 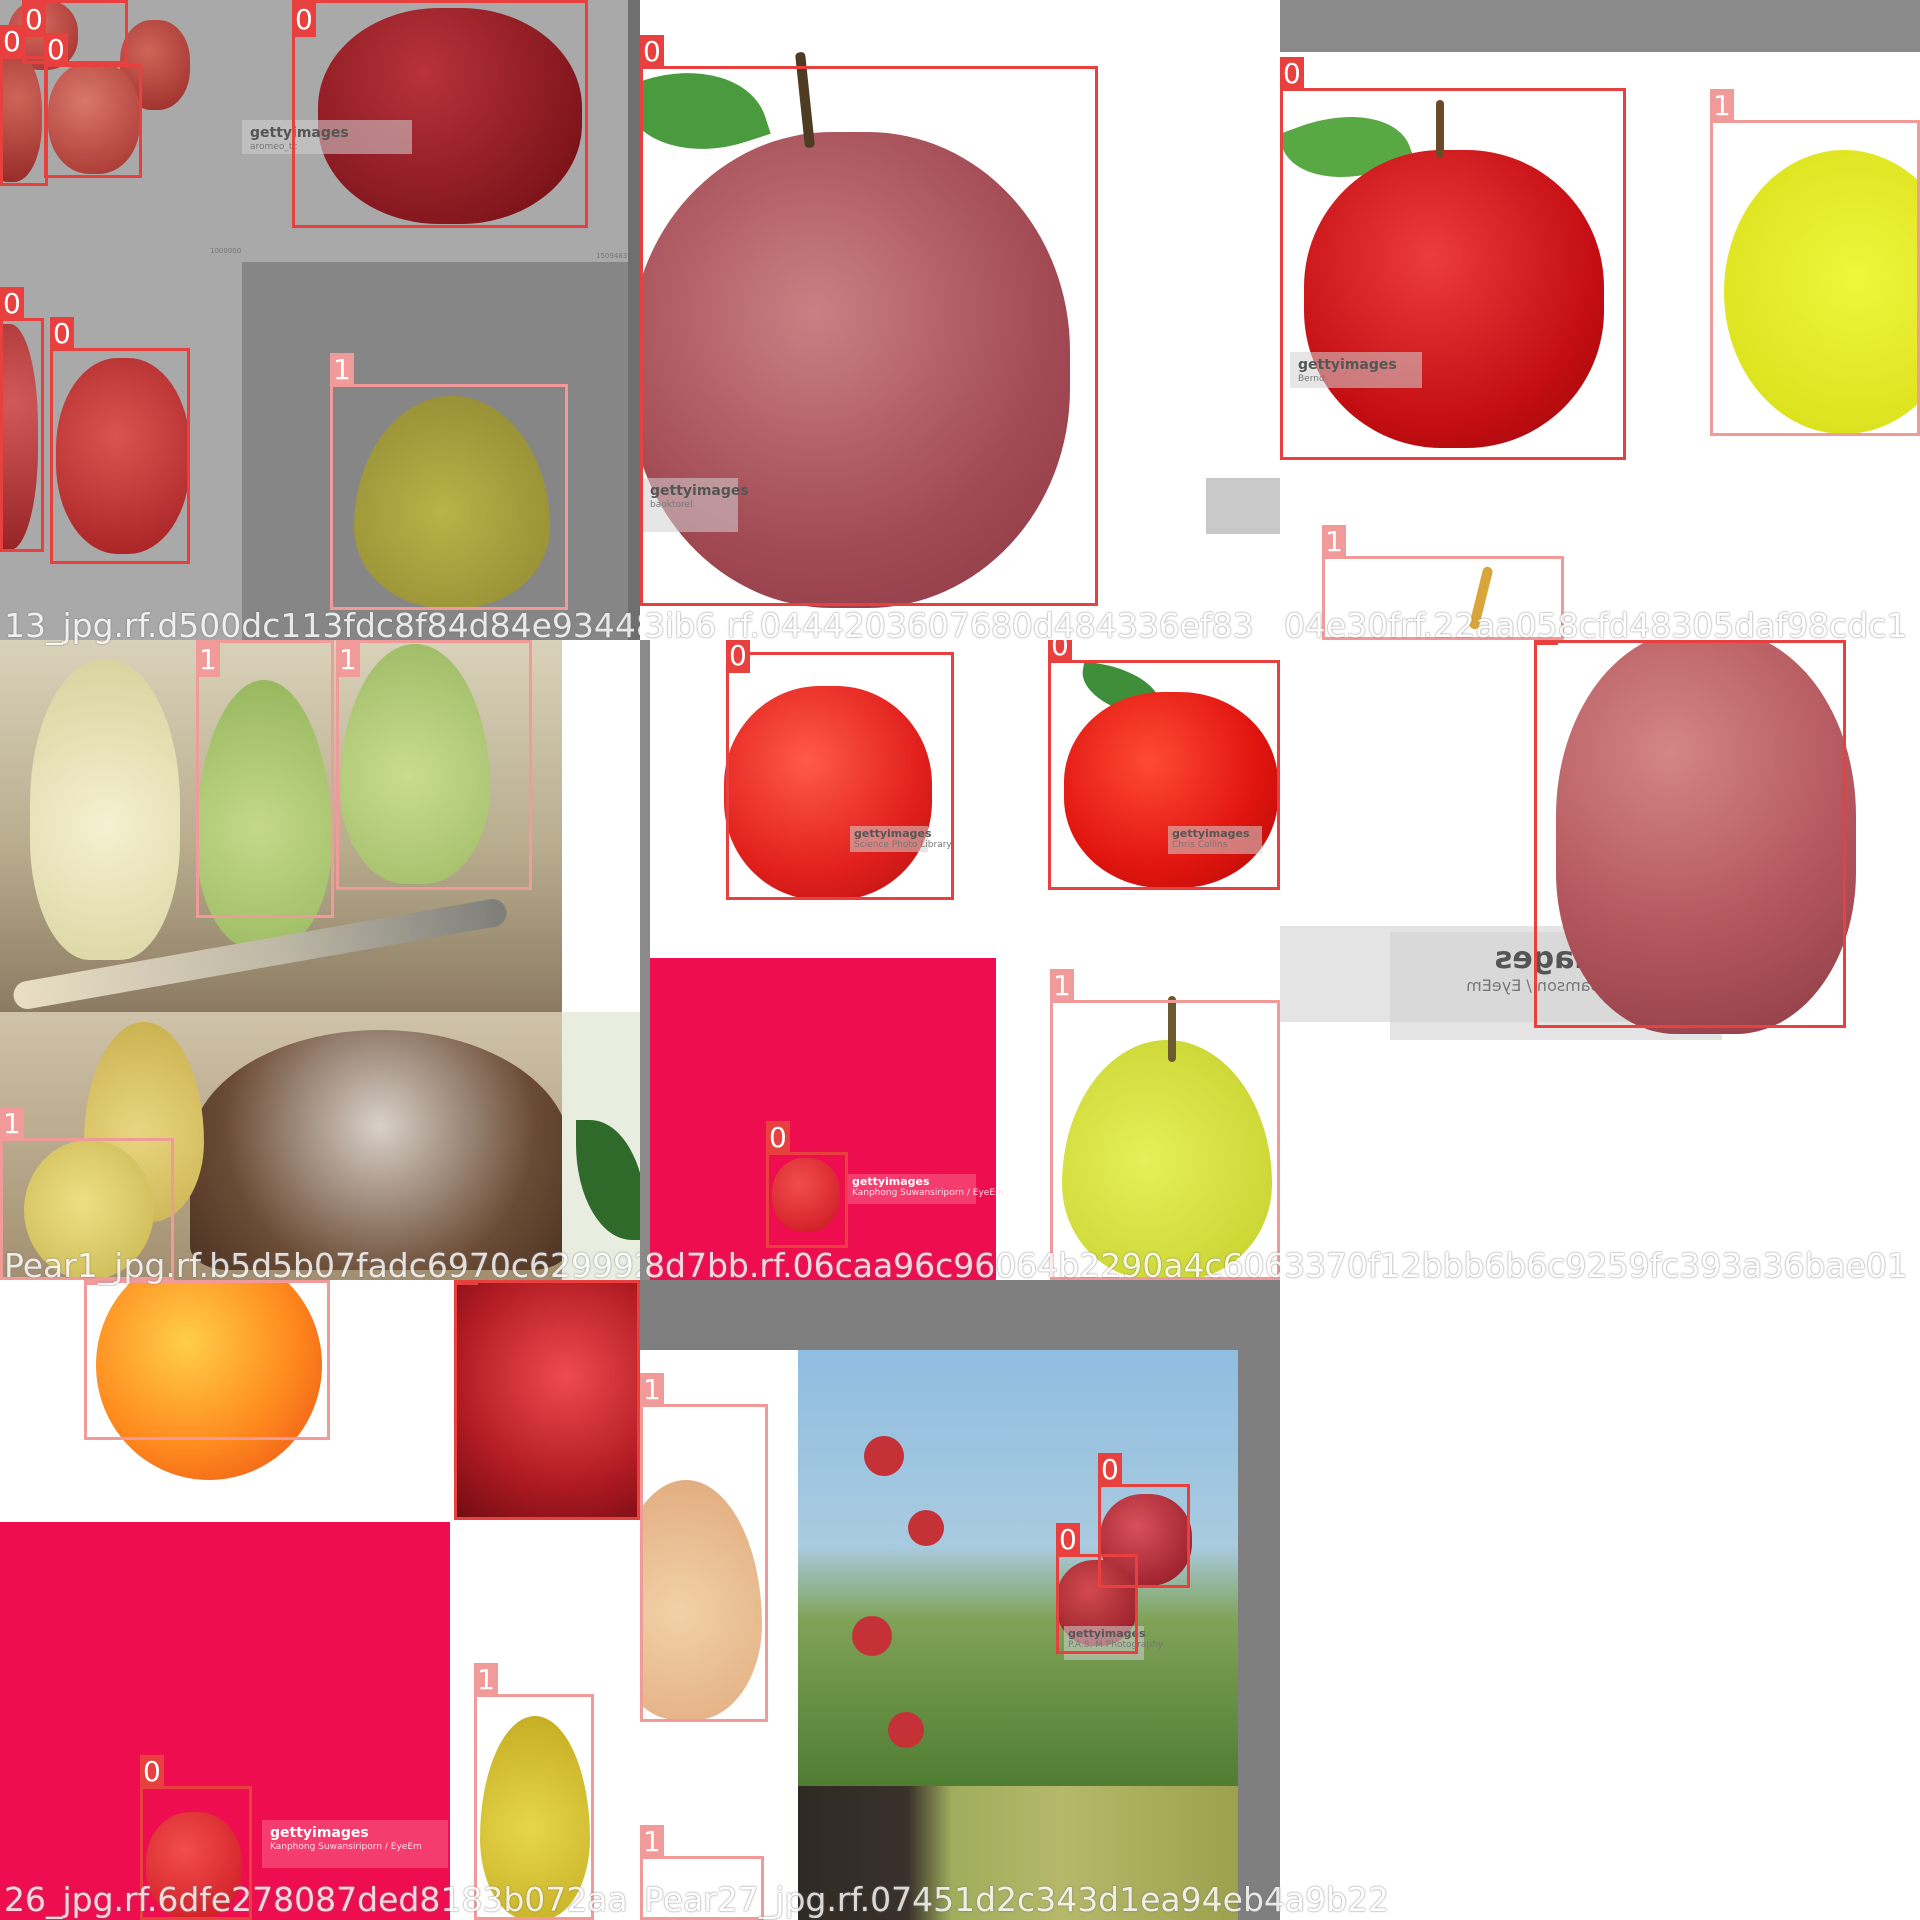 I want to click on filename-label: 13_jpg.rf.d500dc113fdc8f84d84e93448, so click(x=322, y=626).